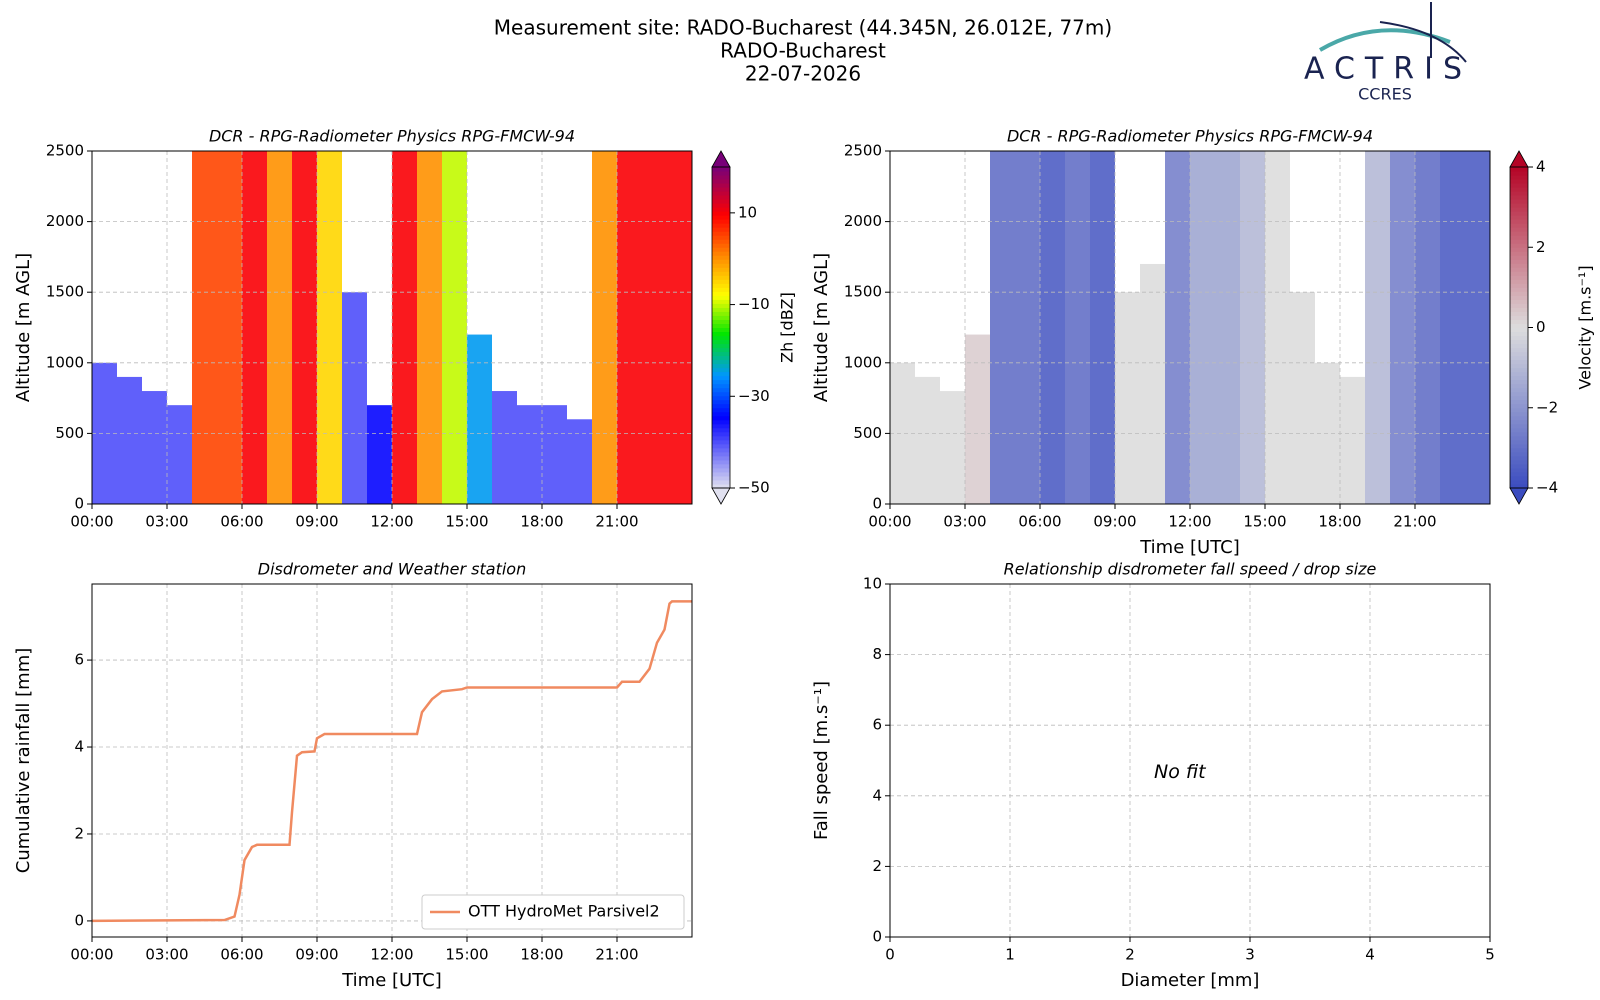  I want to click on x-tick-label: 18:00, so click(1339, 522).